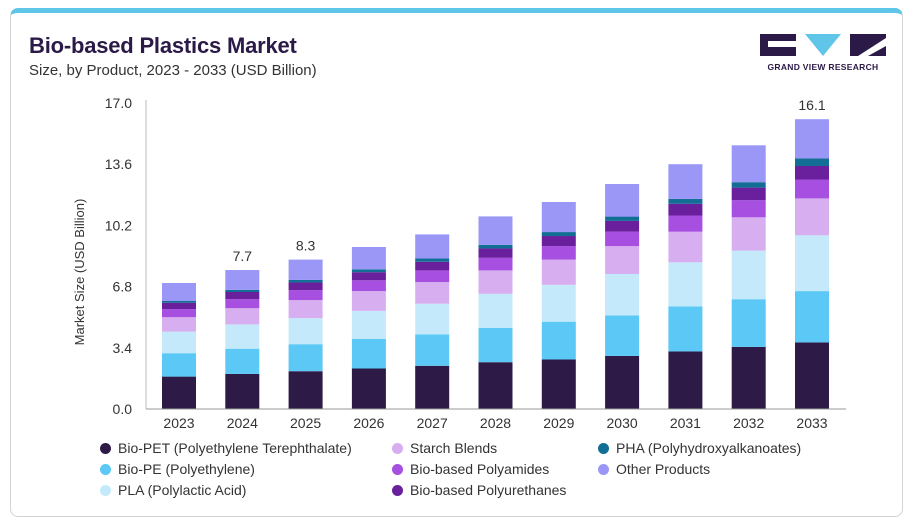 The height and width of the screenshot is (525, 913). I want to click on bar-group-2033, so click(812, 264).